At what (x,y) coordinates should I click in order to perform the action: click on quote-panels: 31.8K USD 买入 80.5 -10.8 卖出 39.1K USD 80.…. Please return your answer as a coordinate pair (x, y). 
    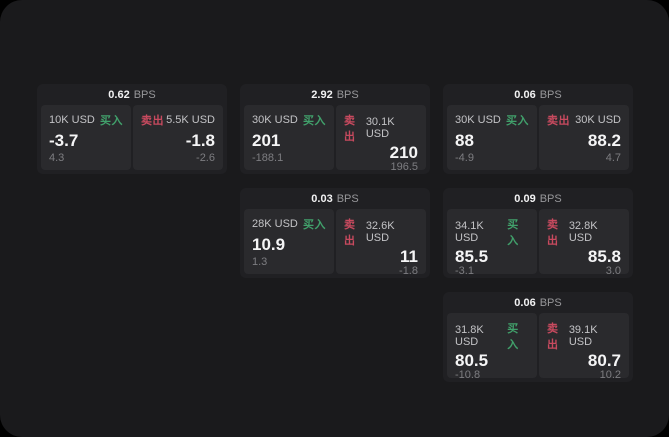
    Looking at the image, I should click on (538, 347).